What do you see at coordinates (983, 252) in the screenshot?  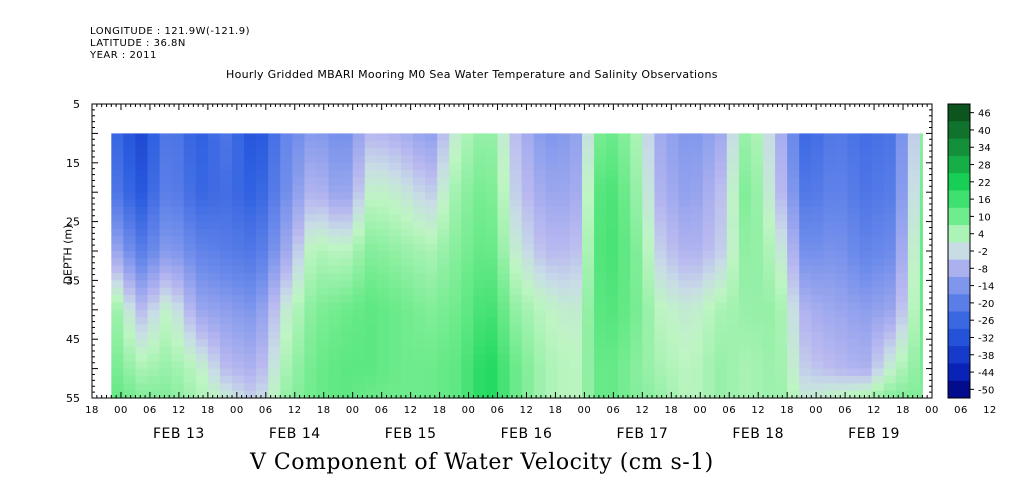 I see `colorbar-label: -2` at bounding box center [983, 252].